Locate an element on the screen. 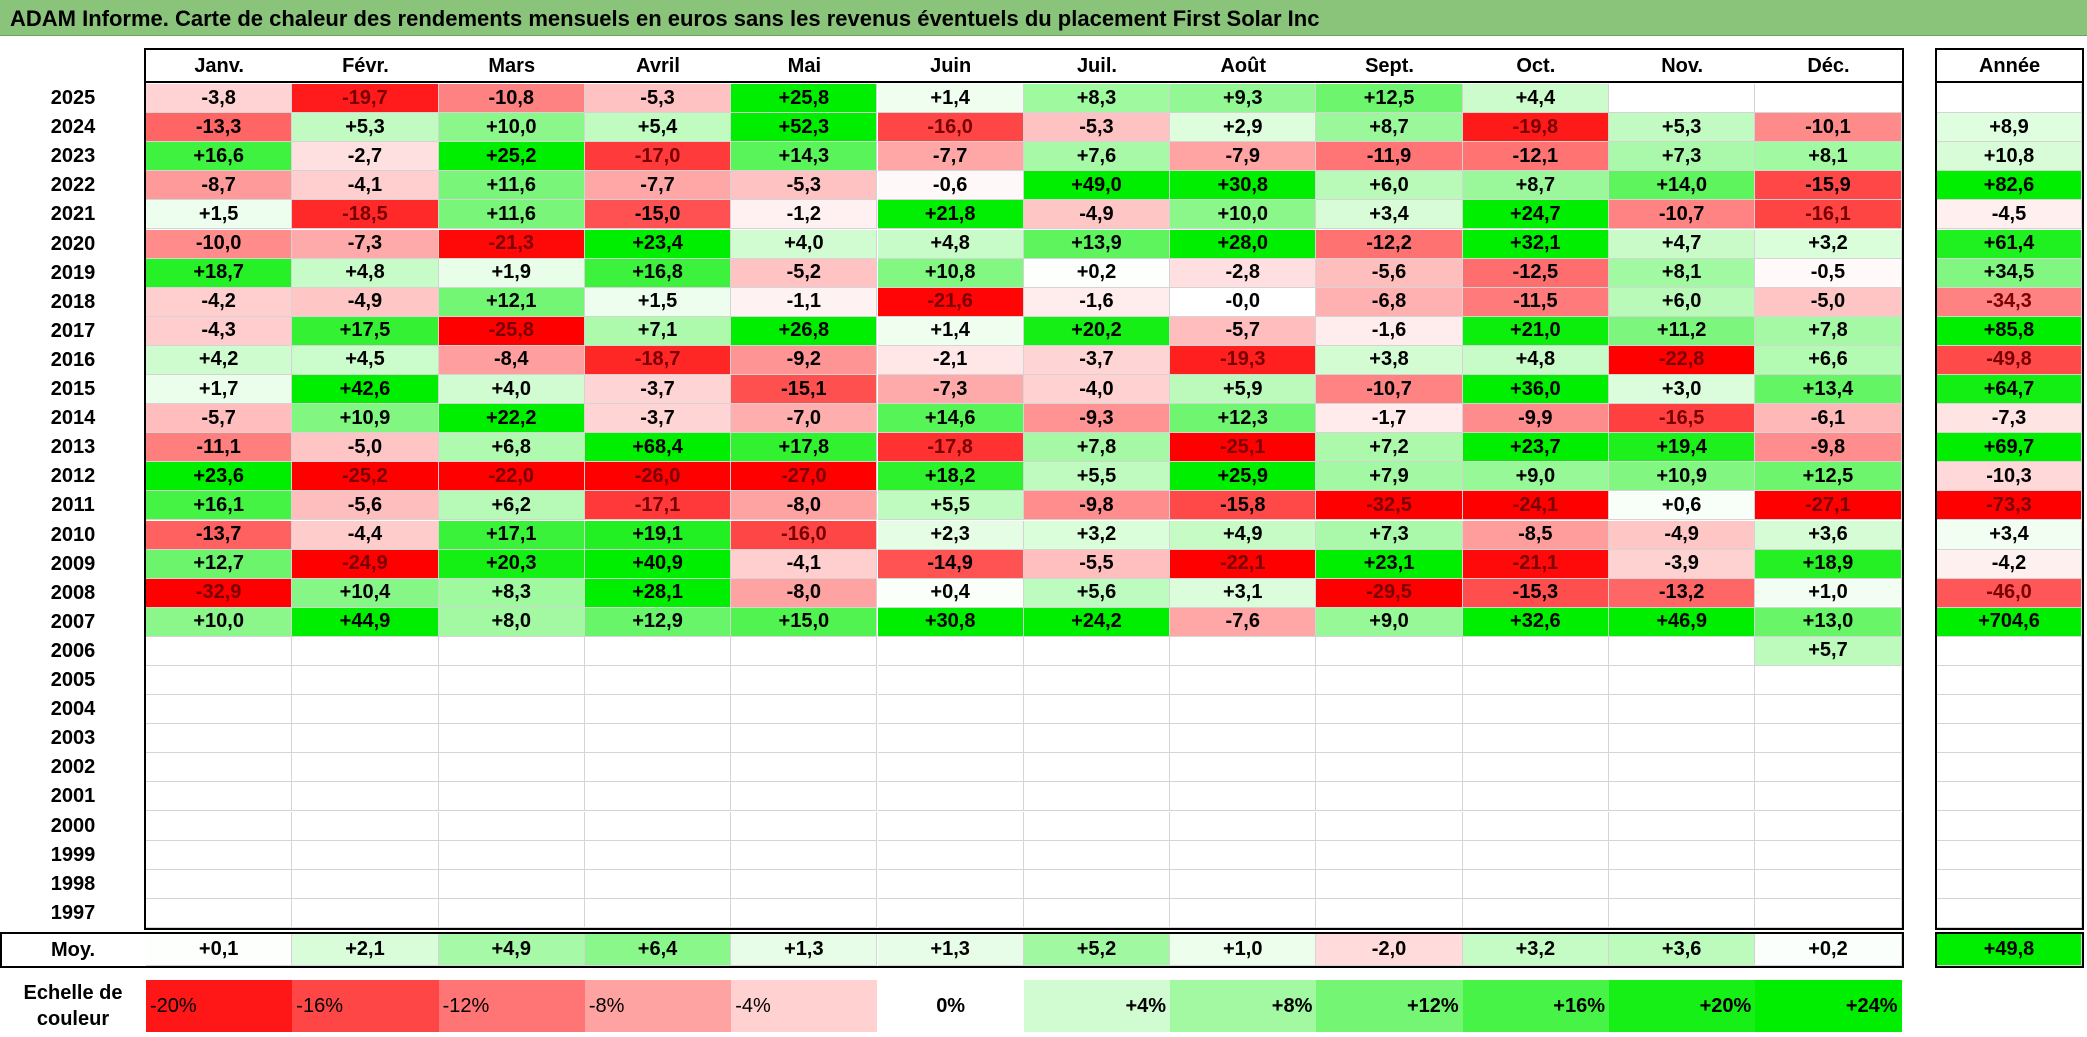  heatmap-cell: +44,9 is located at coordinates (365, 622).